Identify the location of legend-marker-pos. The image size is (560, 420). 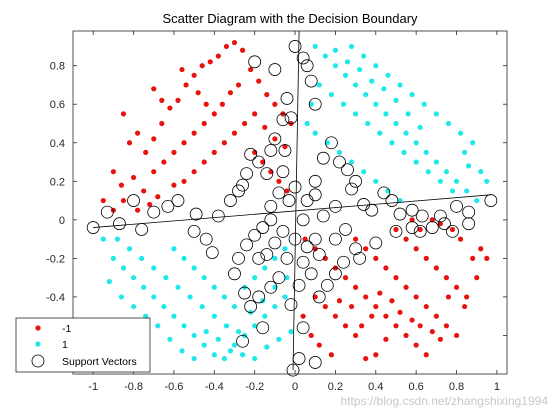
(38, 344).